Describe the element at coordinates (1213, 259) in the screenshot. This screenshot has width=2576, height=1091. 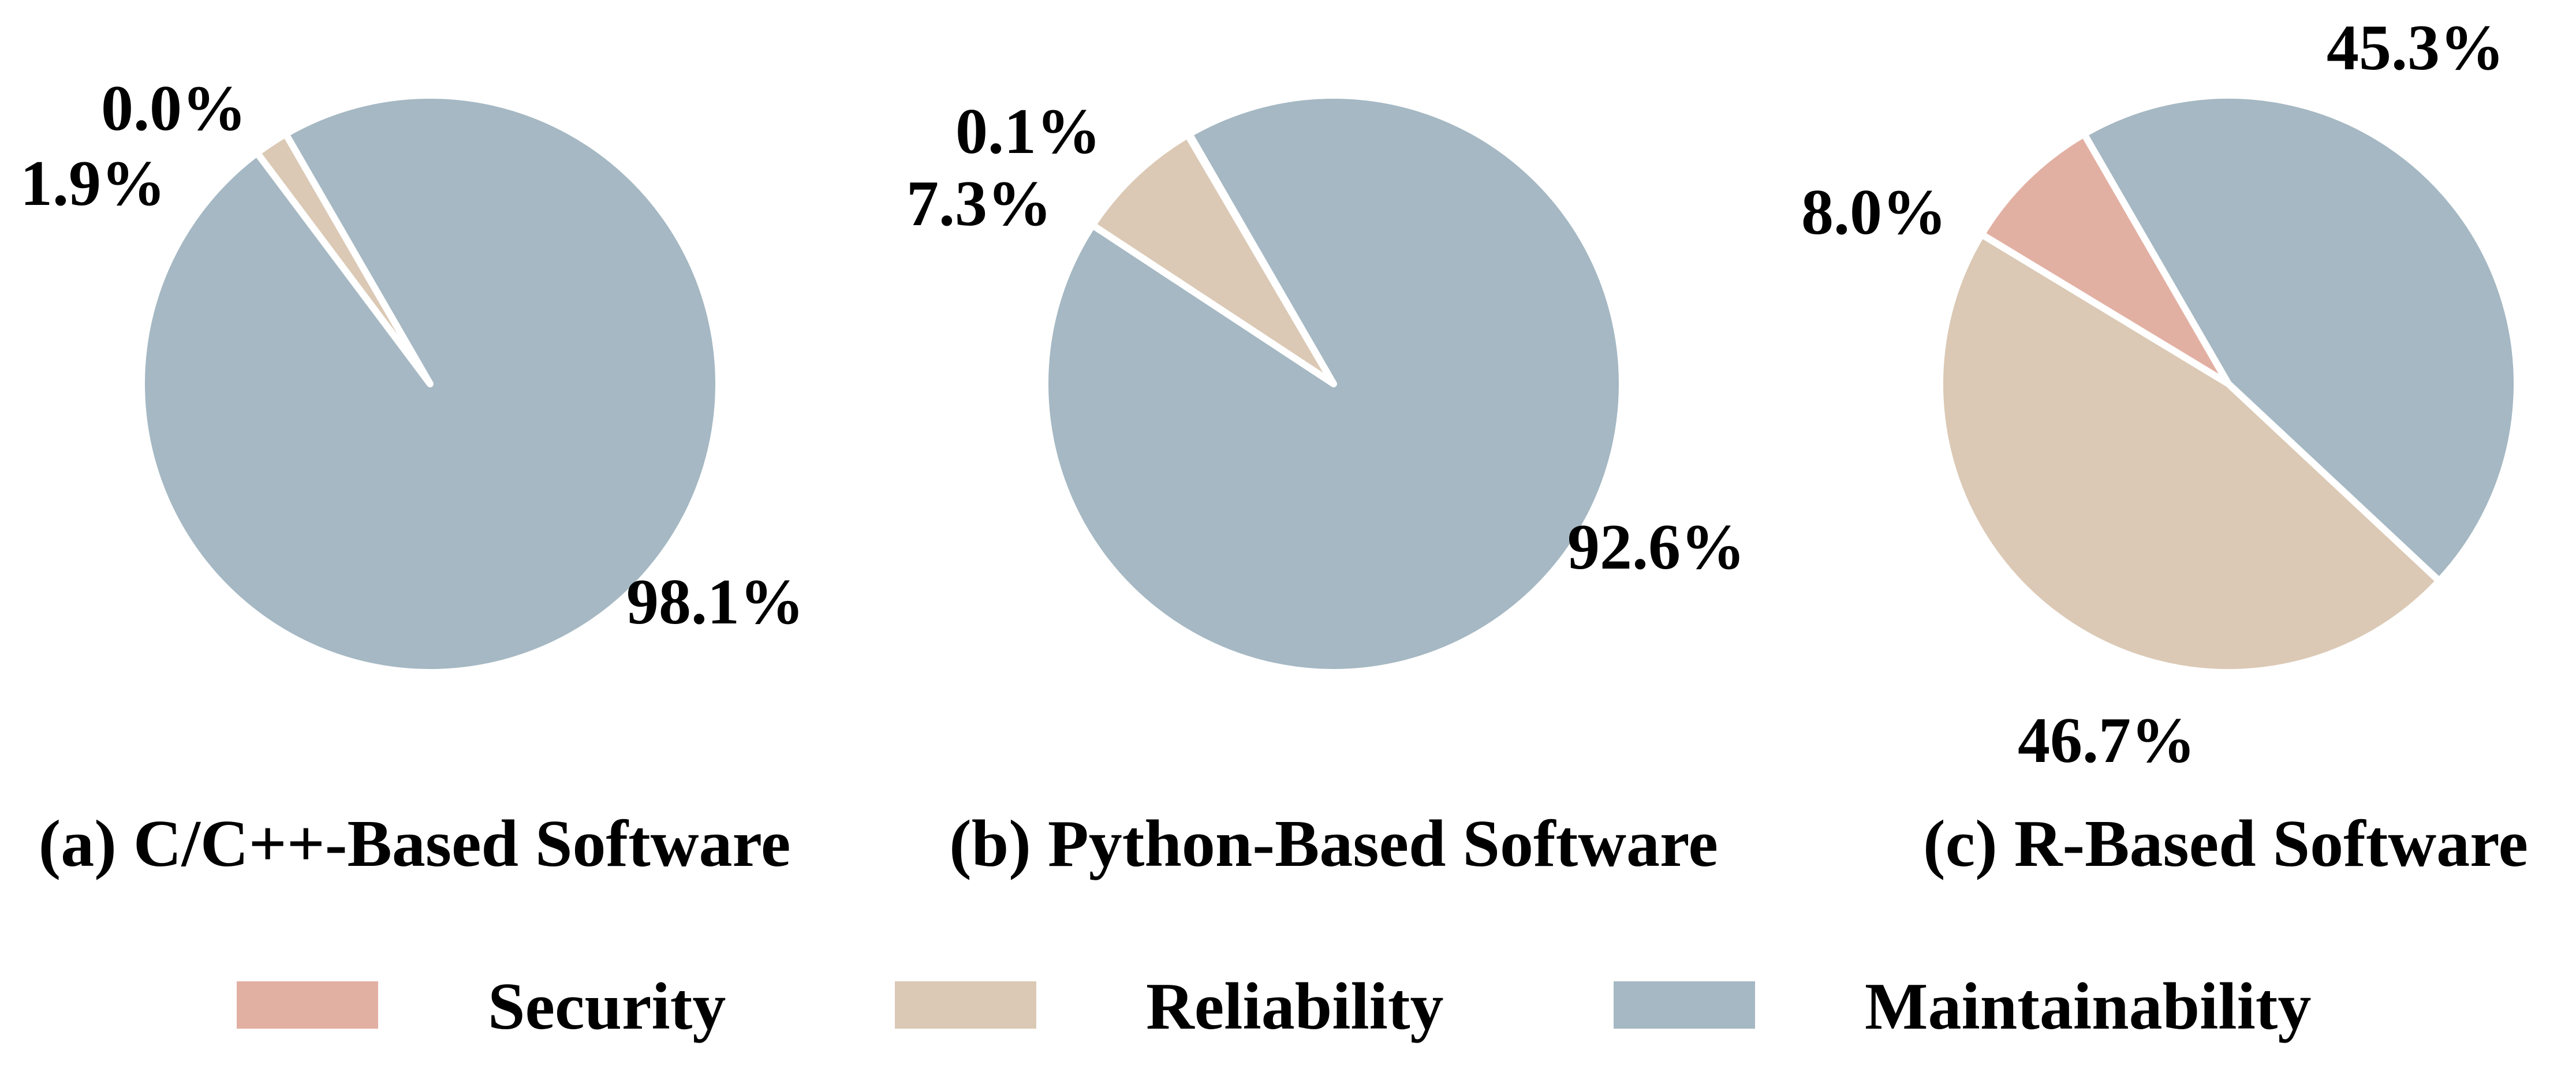
I see `pie-b-slice-reliability` at that location.